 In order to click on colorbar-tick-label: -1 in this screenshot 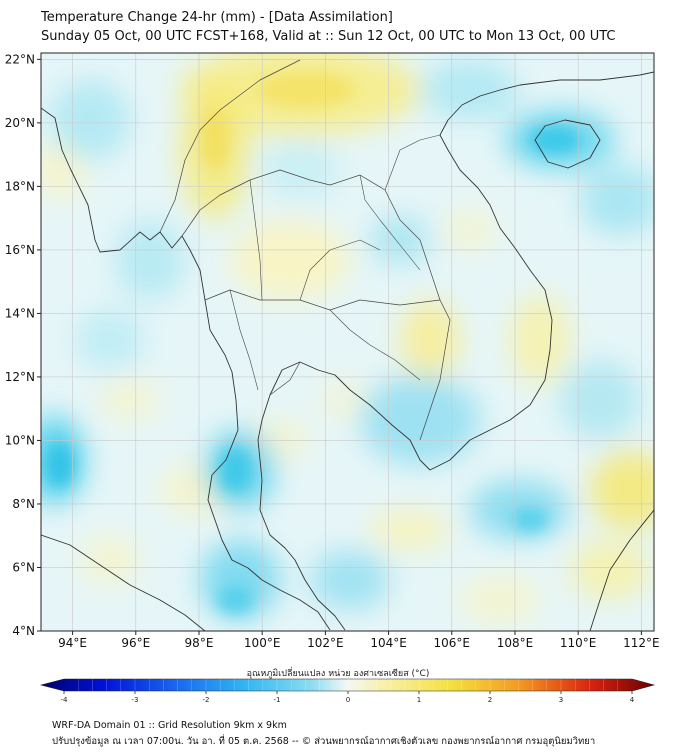, I will do `click(277, 700)`.